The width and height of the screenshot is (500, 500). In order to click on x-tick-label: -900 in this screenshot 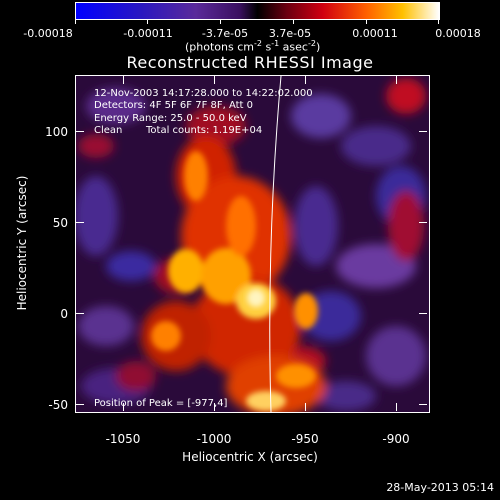, I will do `click(396, 439)`.